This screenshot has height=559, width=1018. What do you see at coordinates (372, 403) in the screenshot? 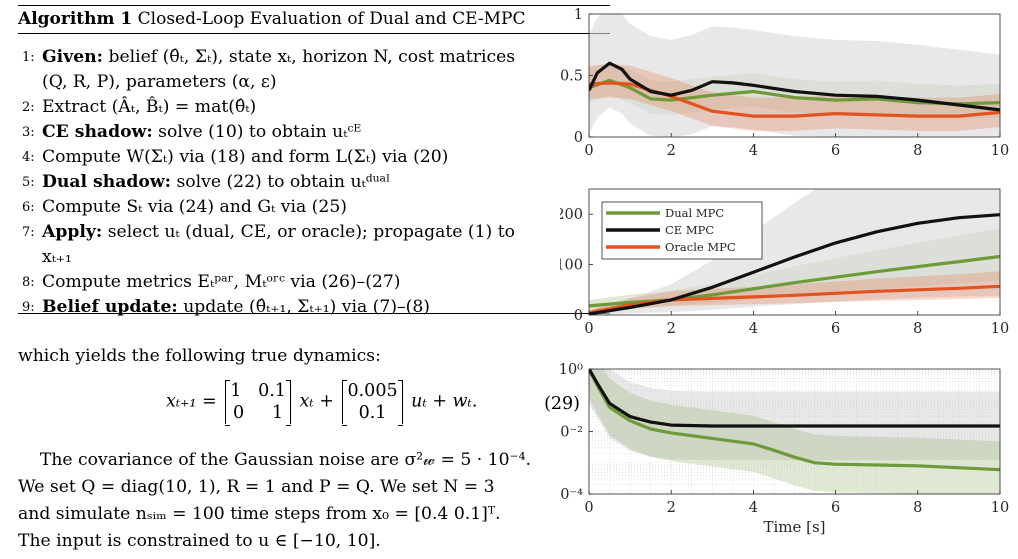
I see `eq-matrix-b: 0.005 0.1` at bounding box center [372, 403].